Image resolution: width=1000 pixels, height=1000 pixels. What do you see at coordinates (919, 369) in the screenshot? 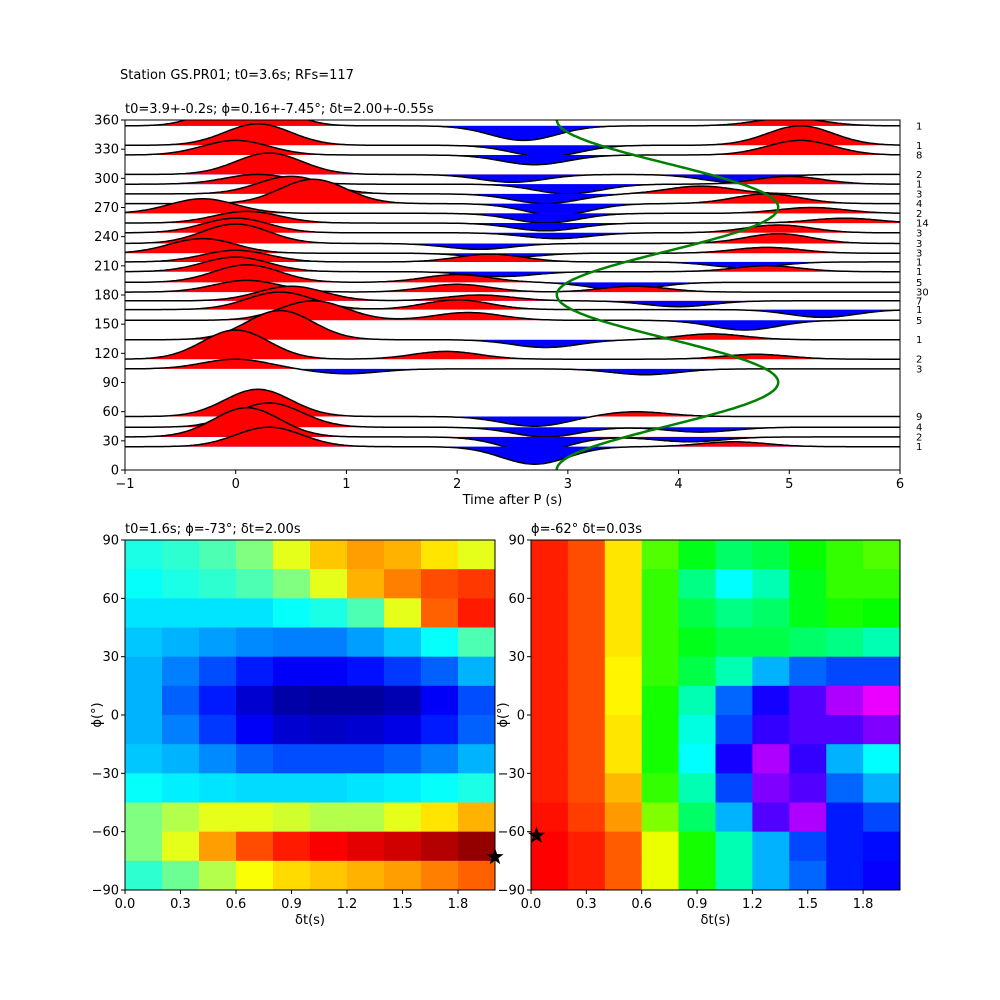
I see `trace-count: 3` at bounding box center [919, 369].